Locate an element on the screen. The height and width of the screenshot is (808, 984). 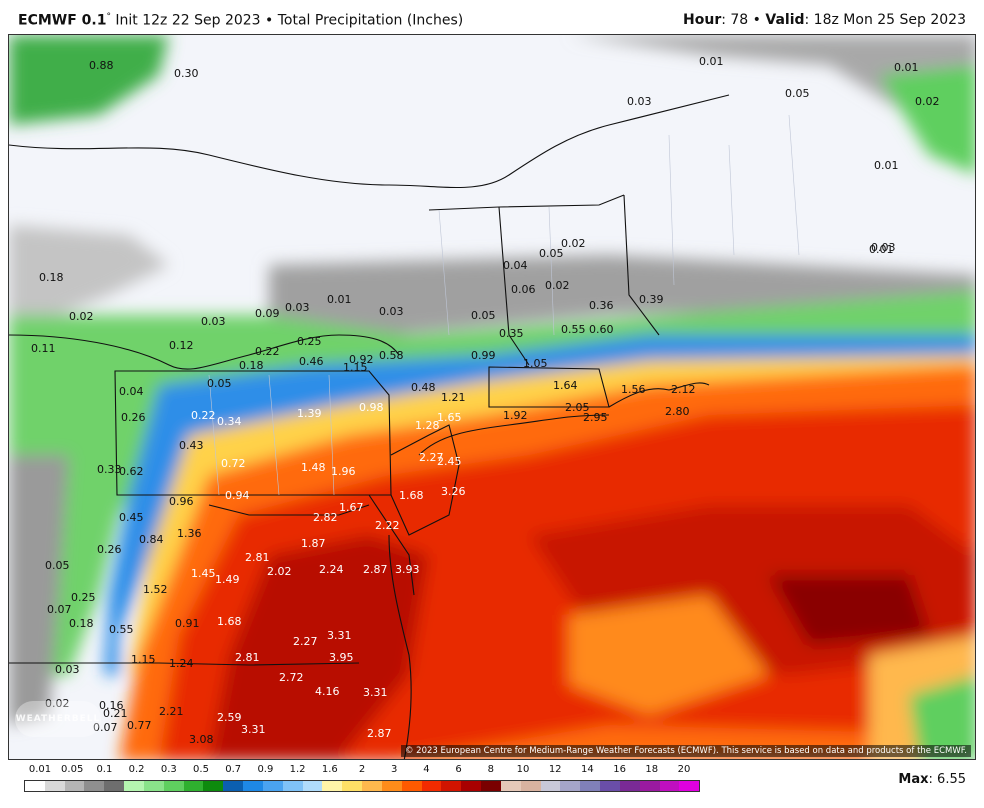
scale-tick-label: 3 is located at coordinates (394, 769).